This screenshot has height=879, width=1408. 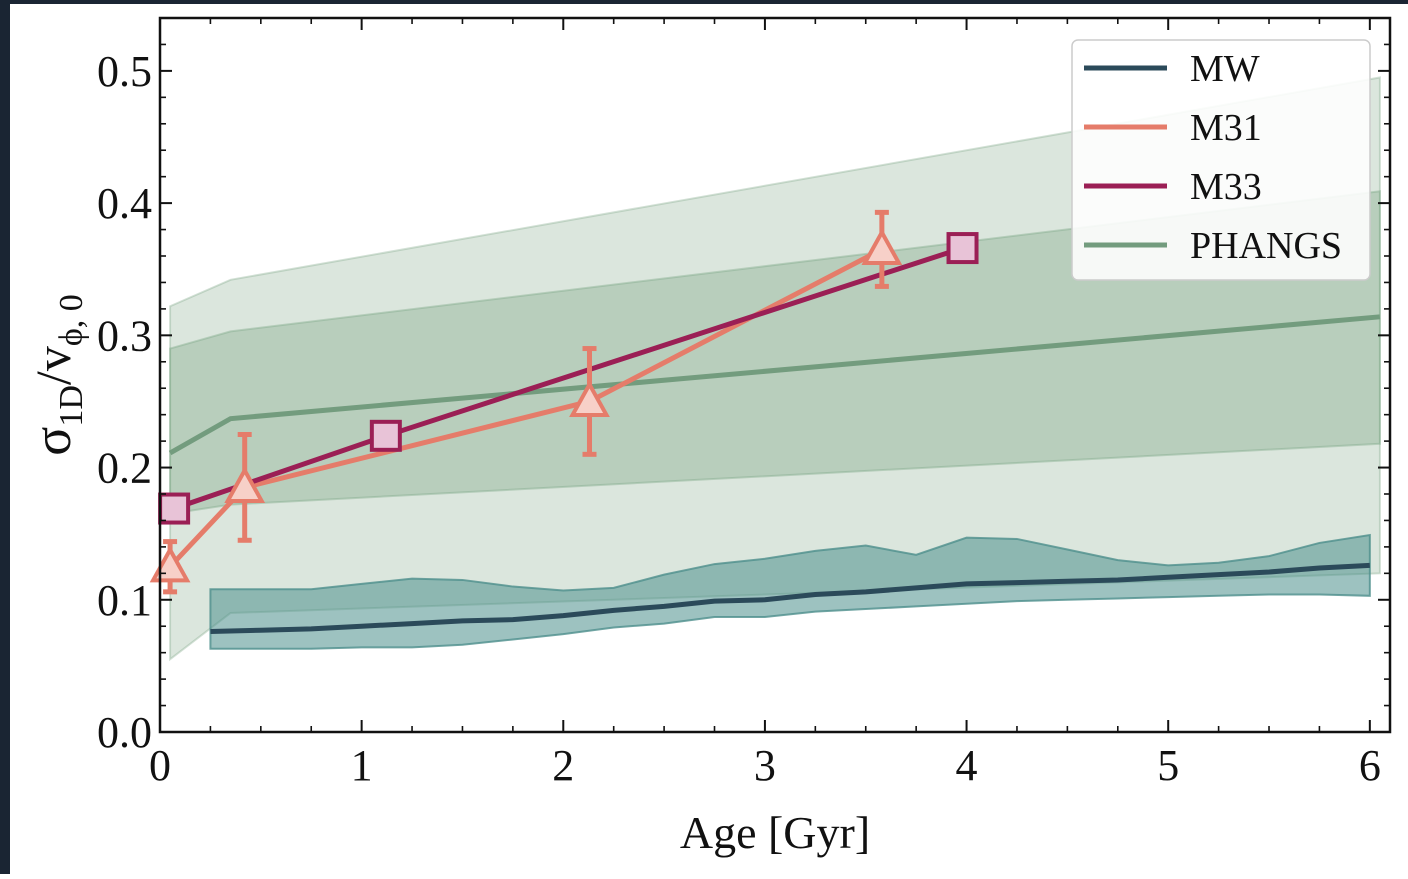 What do you see at coordinates (1226, 187) in the screenshot?
I see `legend-label-m33: M33` at bounding box center [1226, 187].